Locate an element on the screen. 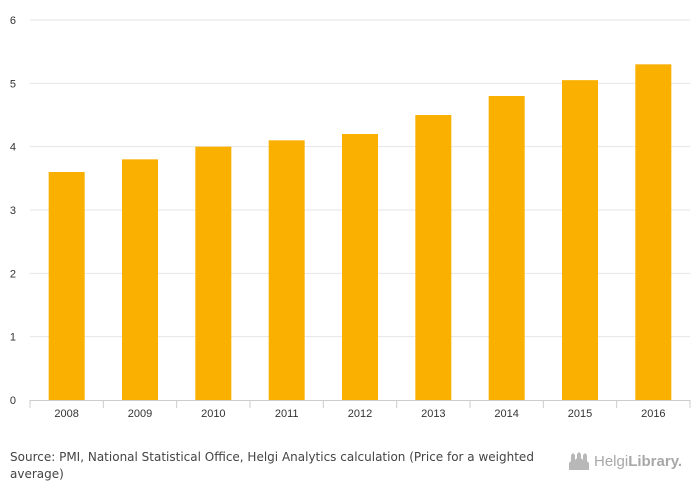 Image resolution: width=700 pixels, height=500 pixels. x-tick-label: 2010 is located at coordinates (213, 414).